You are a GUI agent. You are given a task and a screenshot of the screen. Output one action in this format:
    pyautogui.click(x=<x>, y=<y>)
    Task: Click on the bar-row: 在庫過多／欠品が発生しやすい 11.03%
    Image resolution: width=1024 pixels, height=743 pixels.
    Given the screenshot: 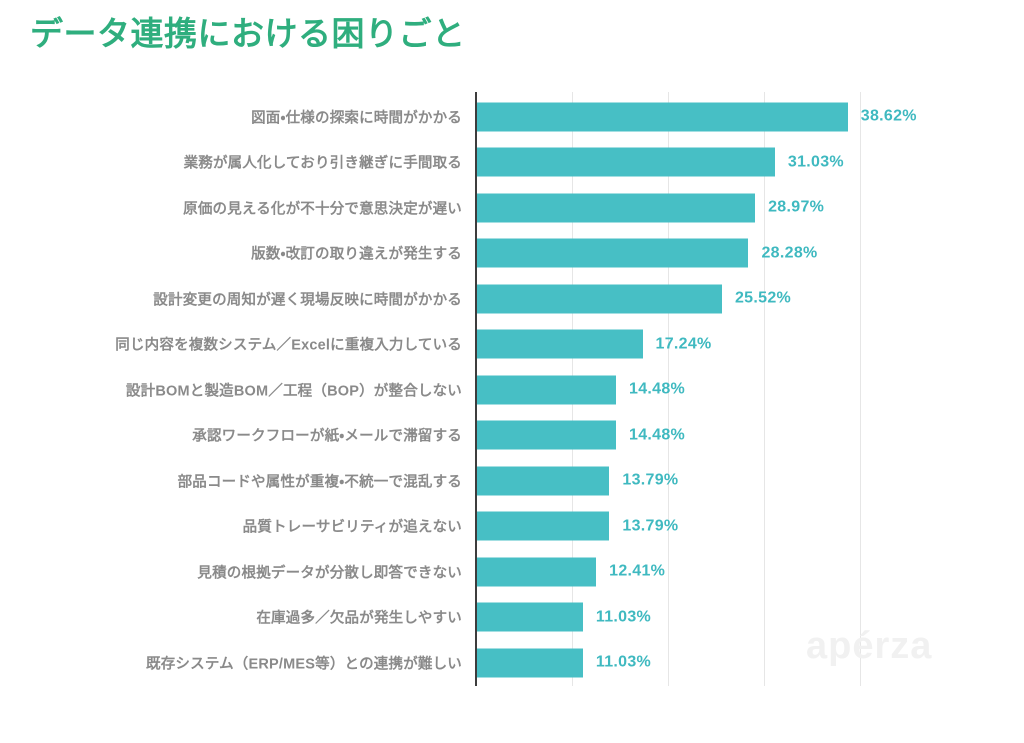 What is the action you would take?
    pyautogui.click(x=512, y=618)
    